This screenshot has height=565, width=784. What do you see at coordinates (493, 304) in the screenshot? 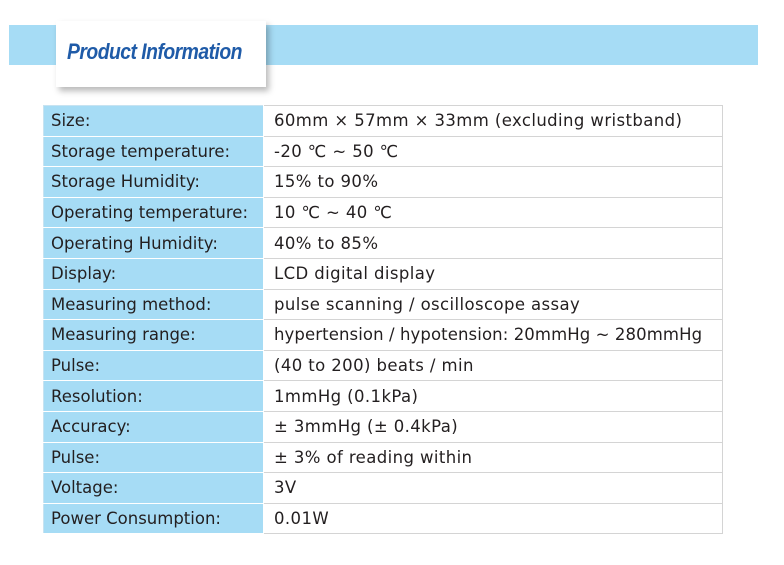
I see `spec-value: pulse scanning / oscilloscope assay` at bounding box center [493, 304].